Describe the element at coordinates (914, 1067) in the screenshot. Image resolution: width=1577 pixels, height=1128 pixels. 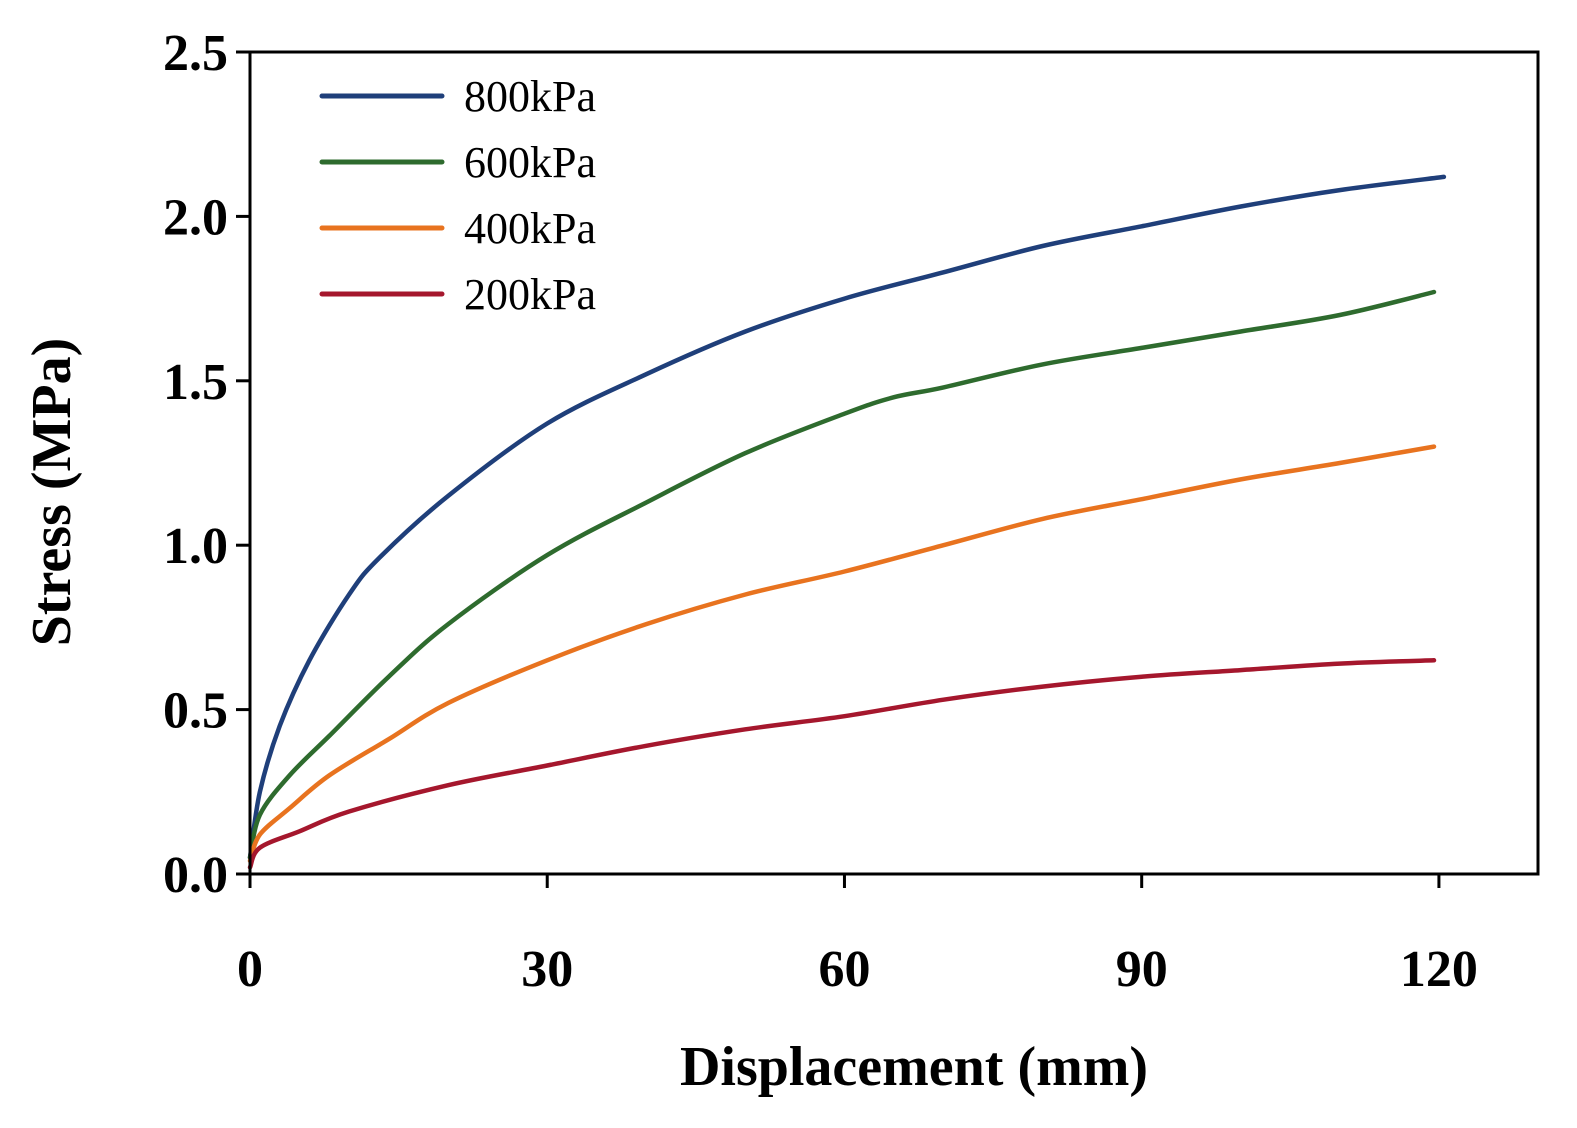
I see `x-axis-title: Displacement (mm)` at that location.